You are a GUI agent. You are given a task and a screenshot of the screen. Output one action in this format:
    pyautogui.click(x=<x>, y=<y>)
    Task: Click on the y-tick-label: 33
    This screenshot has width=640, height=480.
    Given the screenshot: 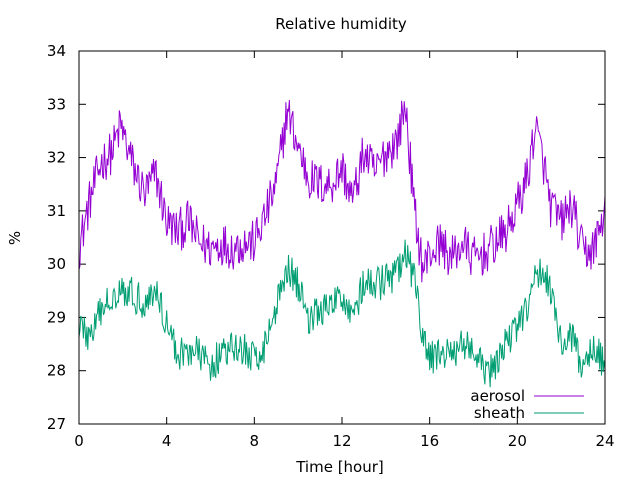 What is the action you would take?
    pyautogui.click(x=56, y=104)
    